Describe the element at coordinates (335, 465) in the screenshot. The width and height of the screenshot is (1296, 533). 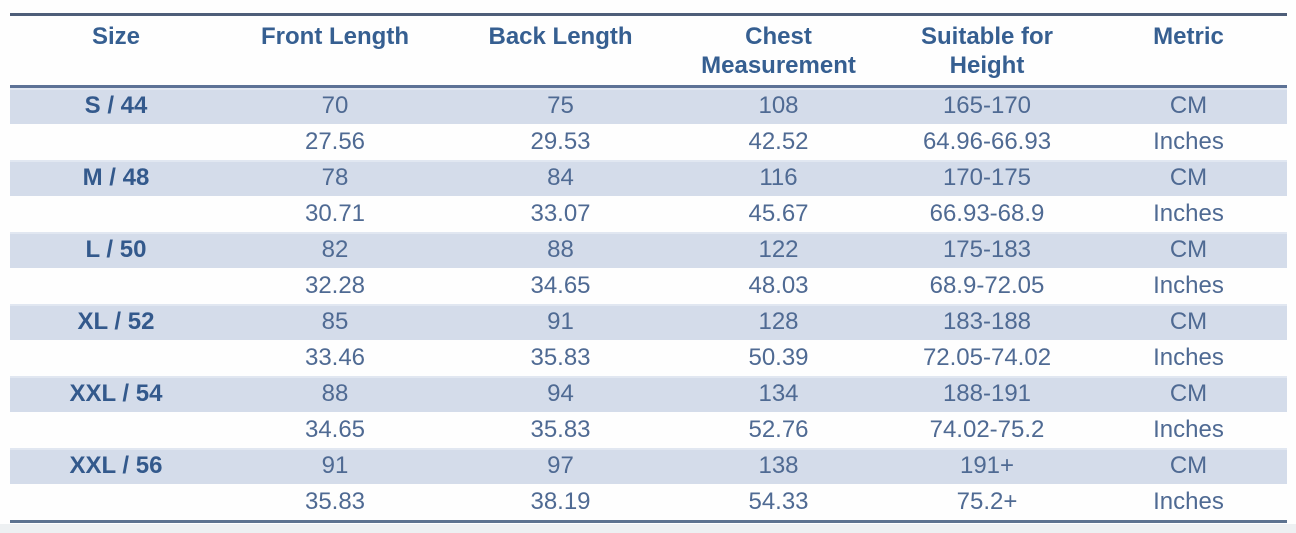
I see `cell-front-length: 91` at that location.